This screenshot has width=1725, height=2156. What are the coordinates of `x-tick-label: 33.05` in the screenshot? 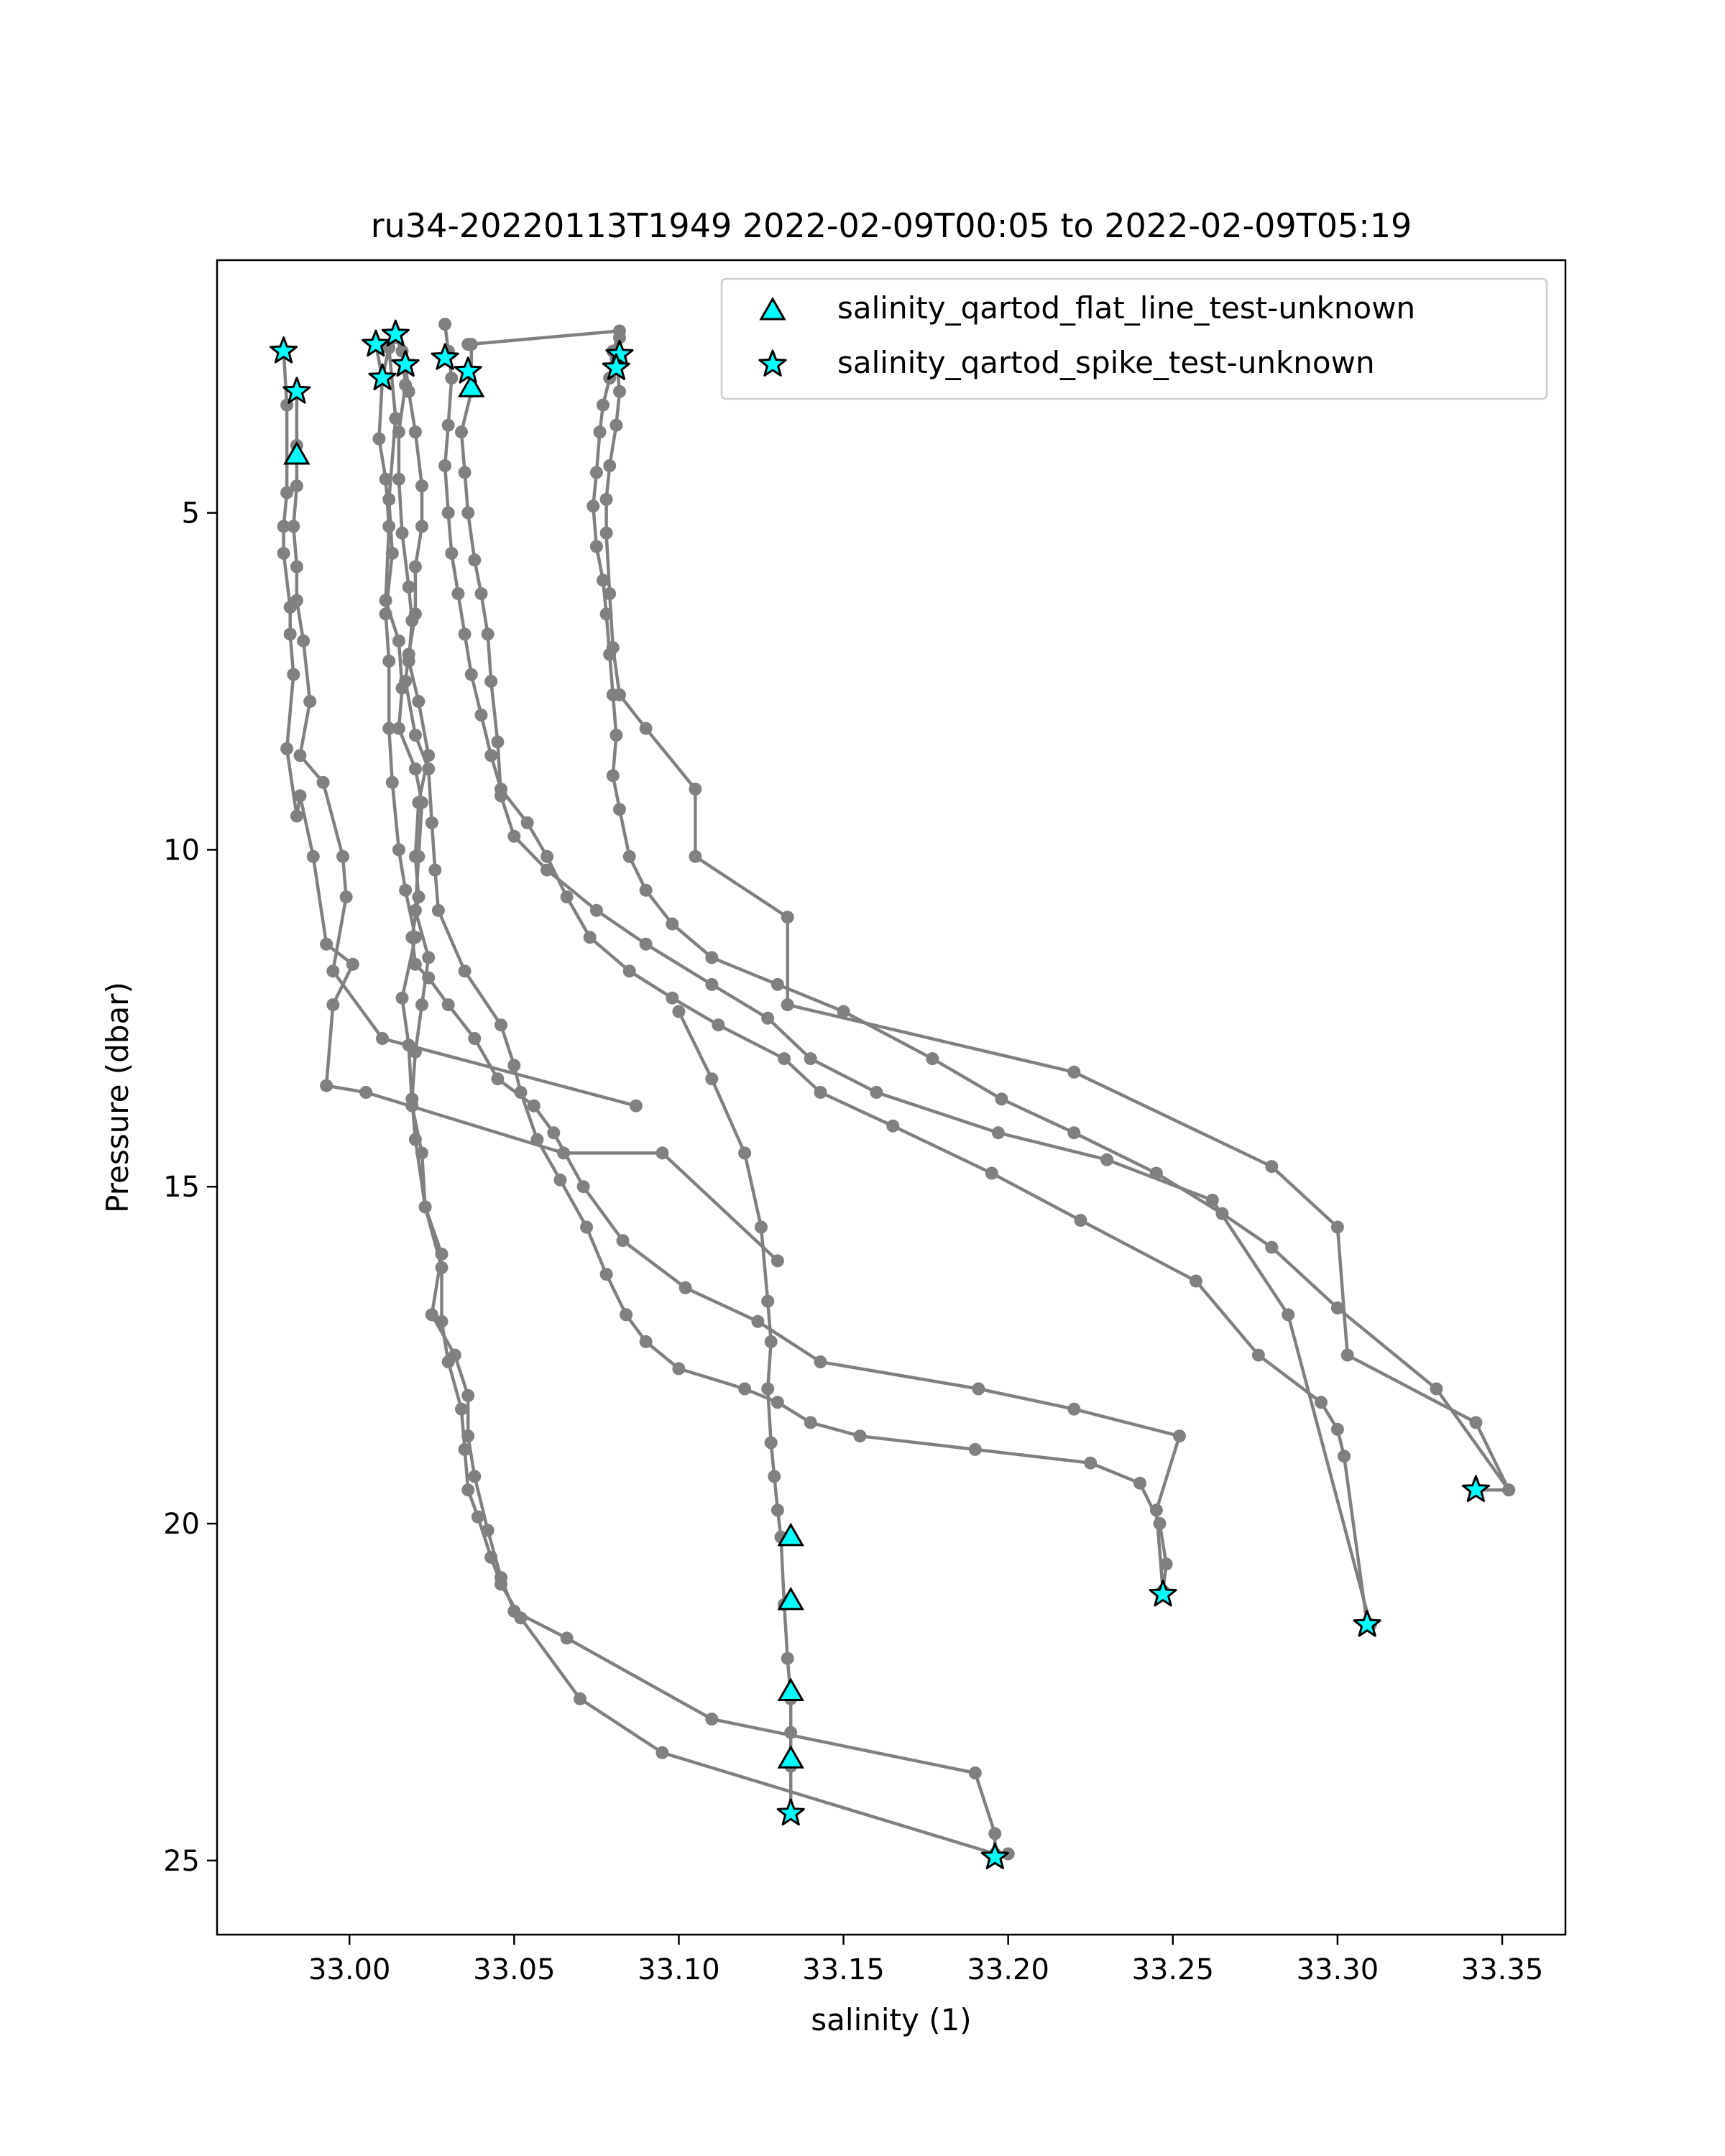 It's located at (514, 1970).